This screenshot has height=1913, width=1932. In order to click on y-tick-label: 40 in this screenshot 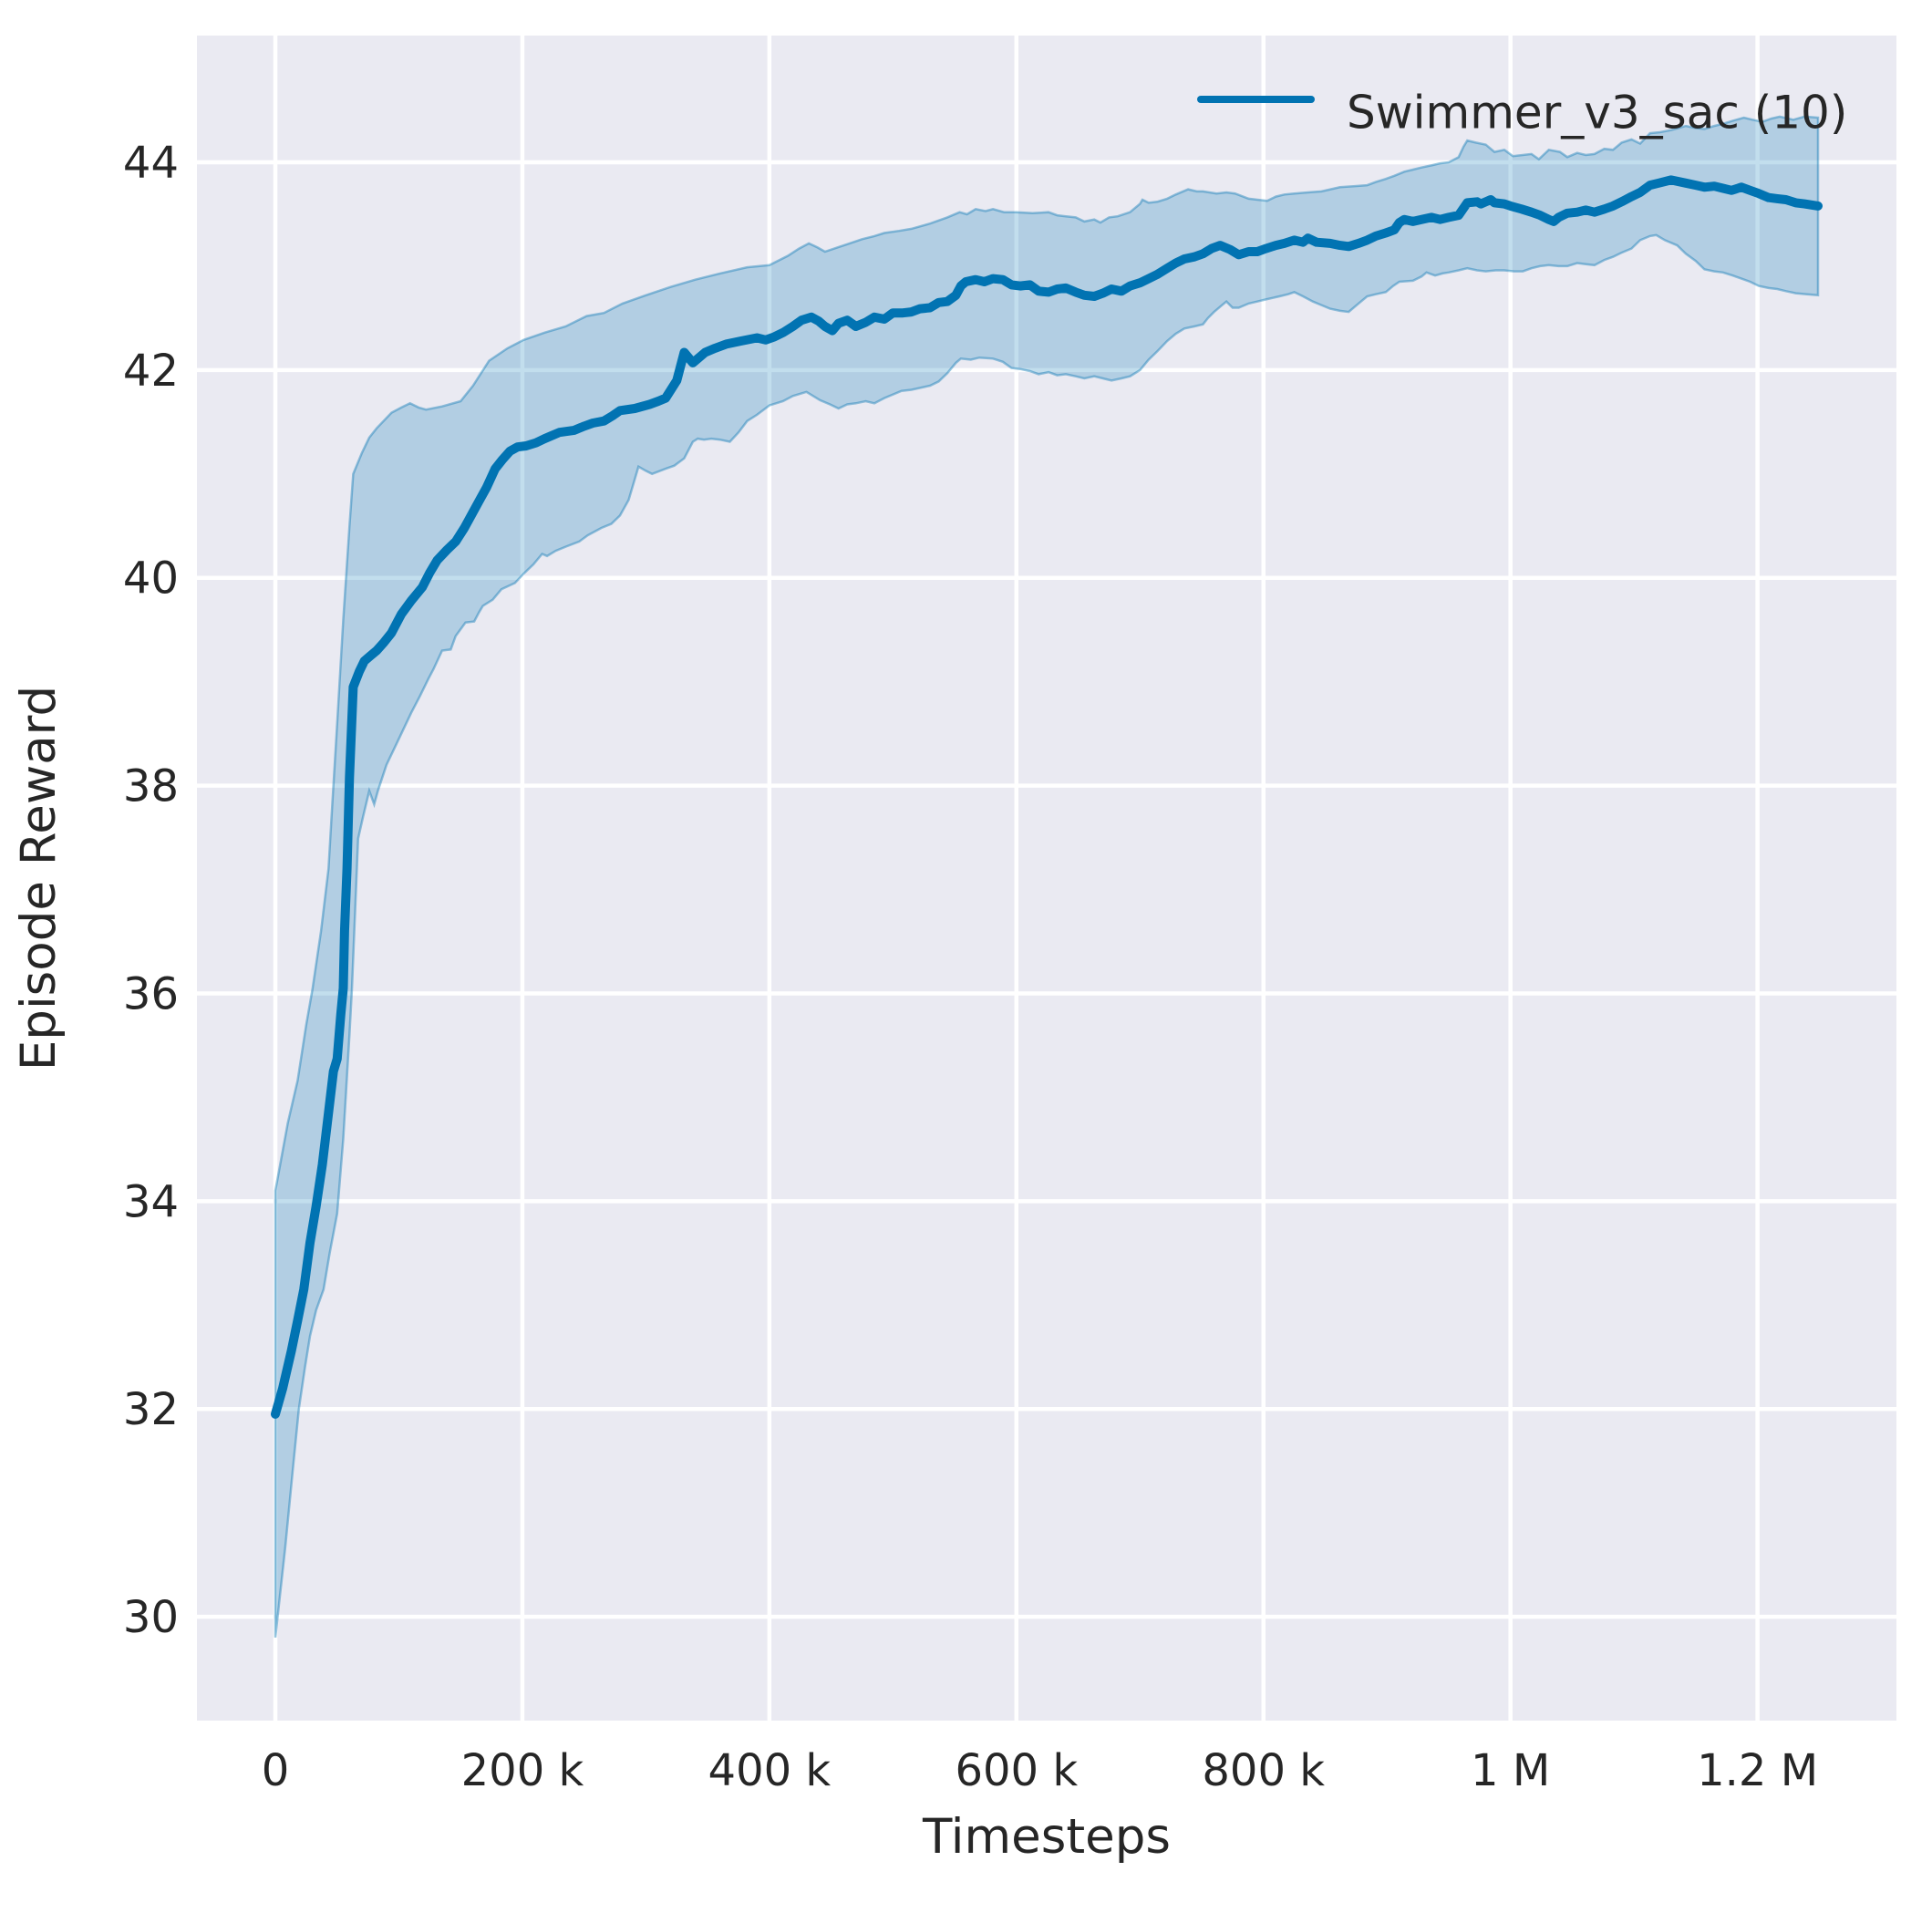, I will do `click(151, 579)`.